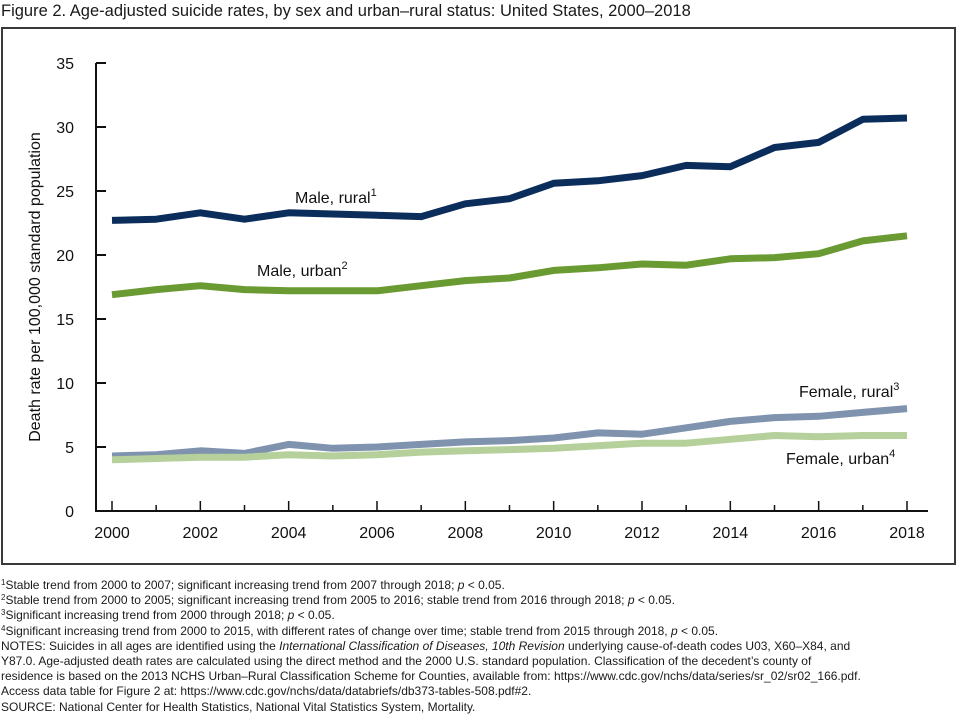  Describe the element at coordinates (65, 128) in the screenshot. I see `y-tick-label: 30` at that location.